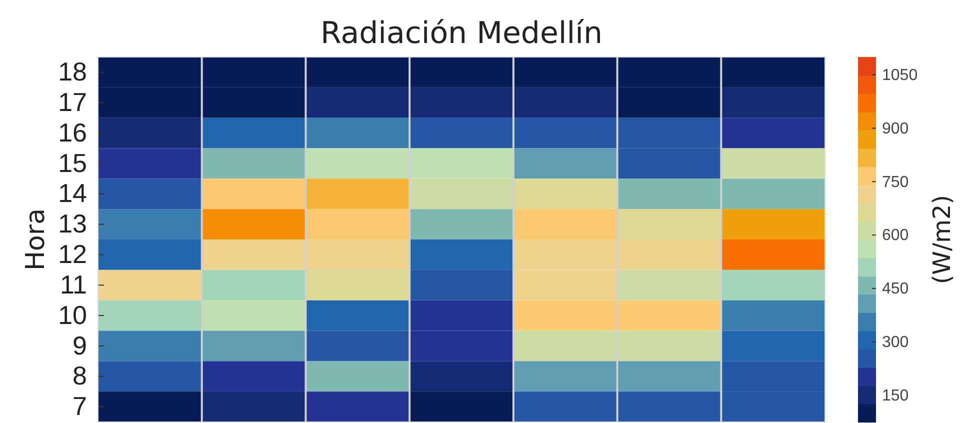  I want to click on y-tick-label: 18, so click(72, 71).